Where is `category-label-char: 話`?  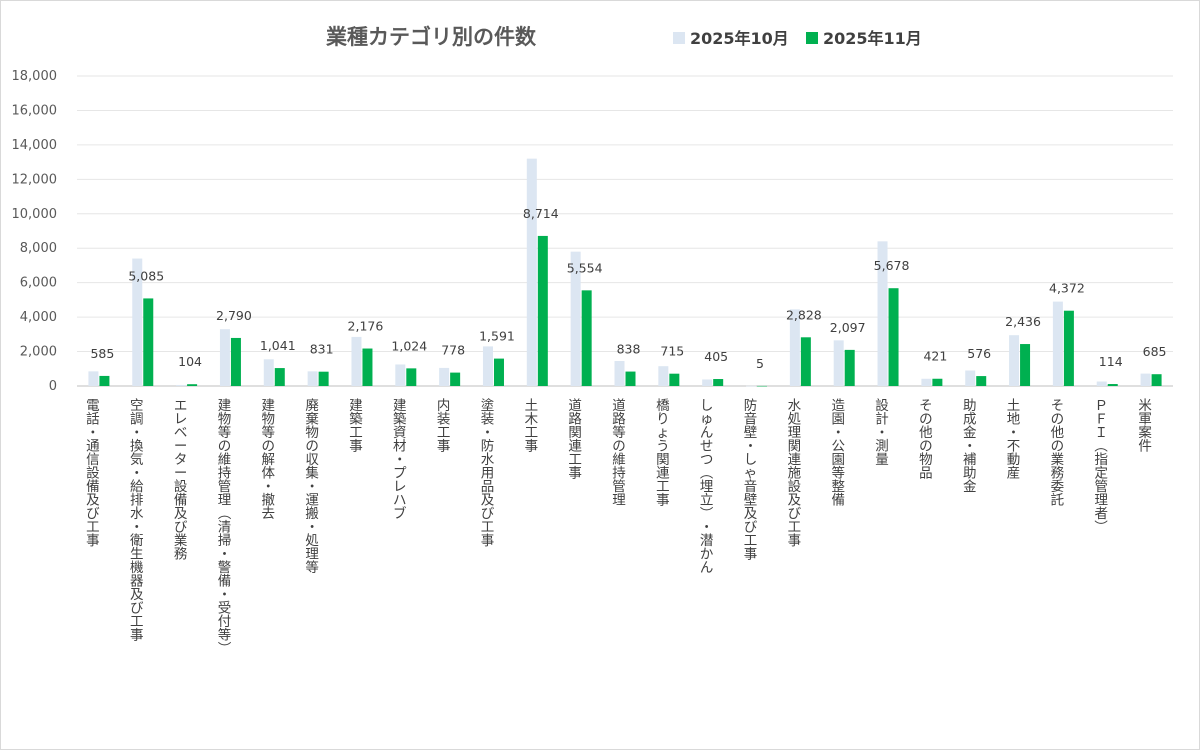 category-label-char: 話 is located at coordinates (93, 419).